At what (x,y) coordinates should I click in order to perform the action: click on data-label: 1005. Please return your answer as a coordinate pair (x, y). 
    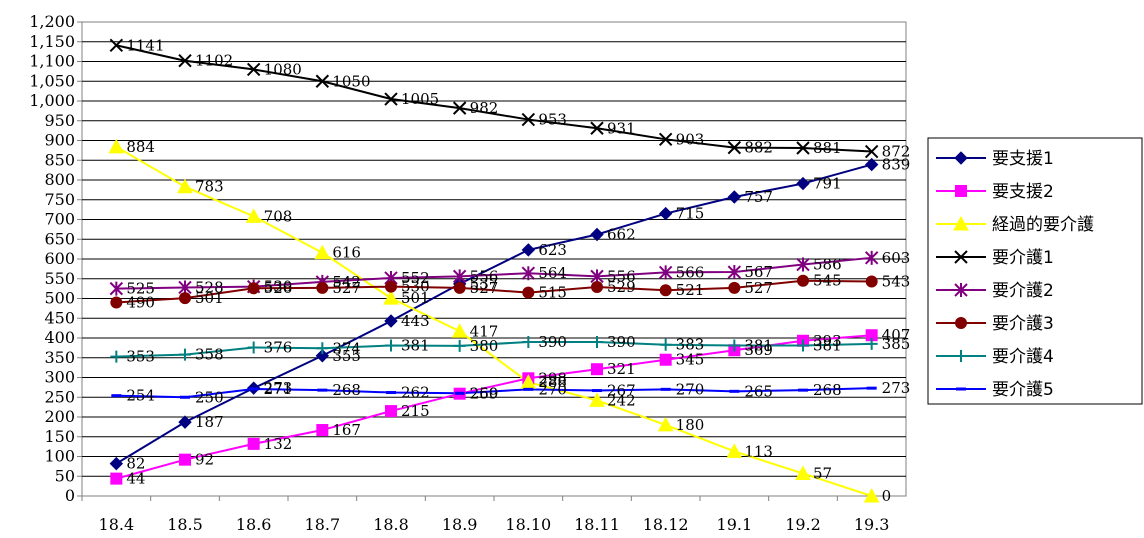
    Looking at the image, I should click on (420, 99).